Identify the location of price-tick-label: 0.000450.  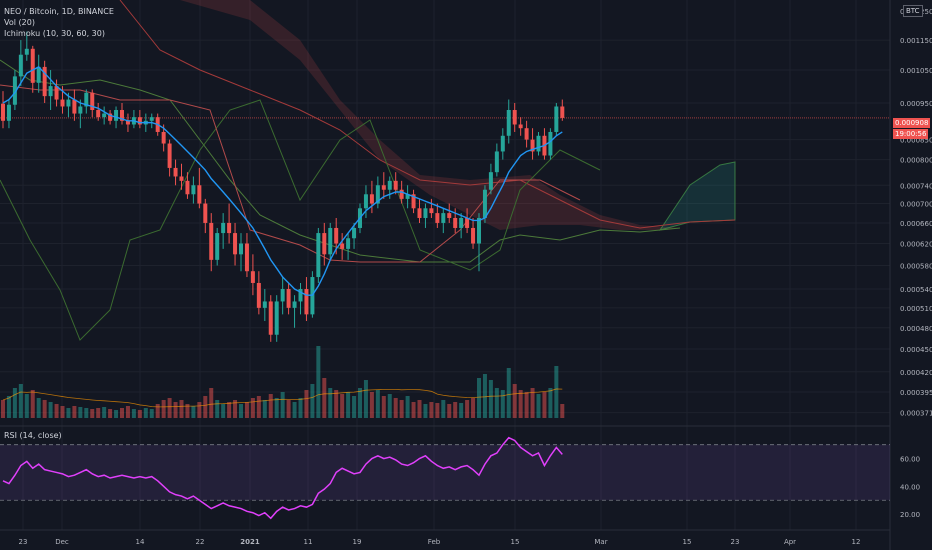
(916, 350).